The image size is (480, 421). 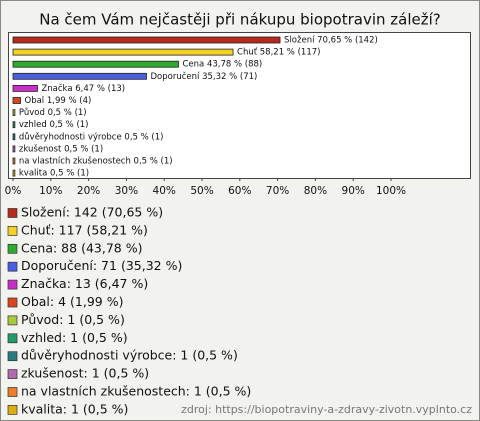 I want to click on data-label: Značka 6,47 % (13), so click(x=83, y=88).